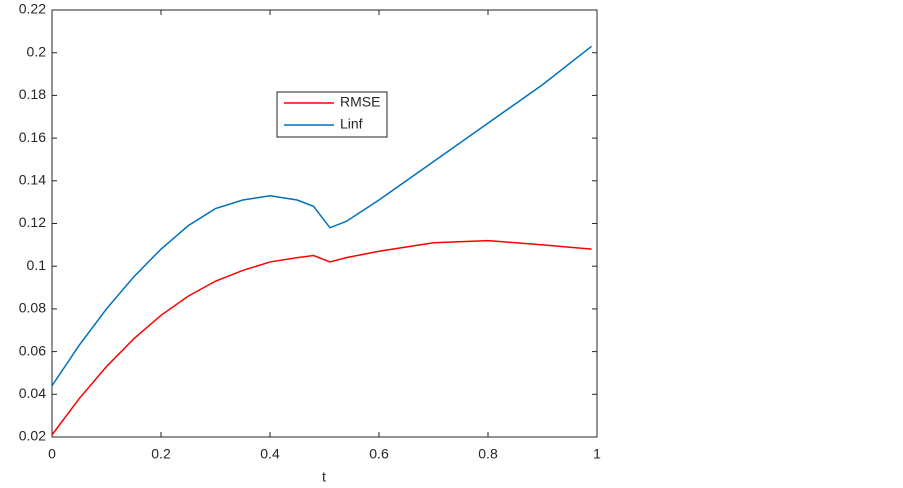 This screenshot has height=488, width=903. I want to click on y-tick-label: 0.12, so click(32, 222).